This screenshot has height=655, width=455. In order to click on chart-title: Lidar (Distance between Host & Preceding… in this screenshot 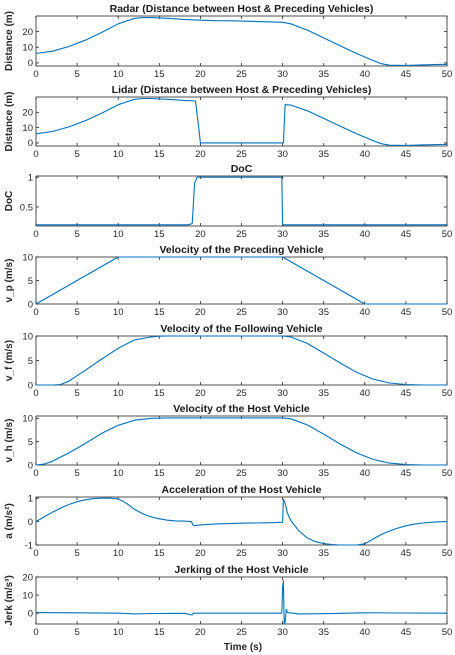, I will do `click(242, 90)`.